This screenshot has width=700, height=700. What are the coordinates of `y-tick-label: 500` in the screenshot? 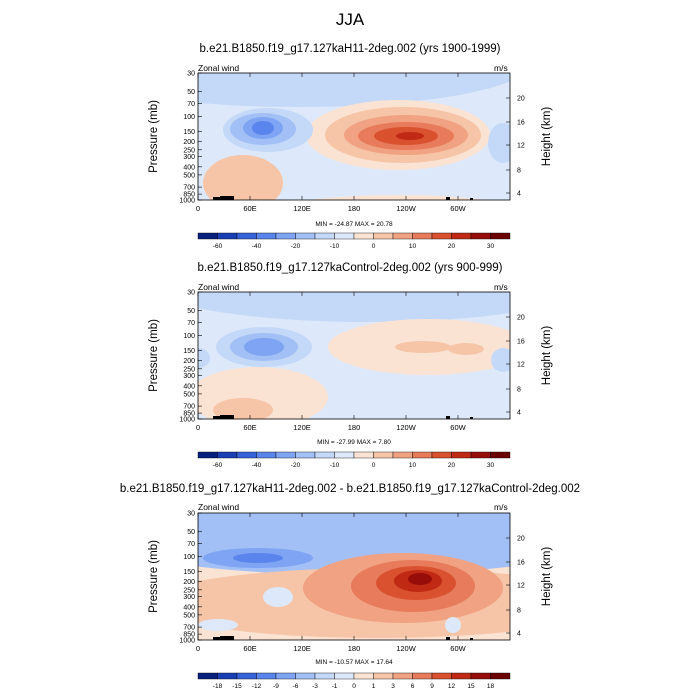 It's located at (189, 175).